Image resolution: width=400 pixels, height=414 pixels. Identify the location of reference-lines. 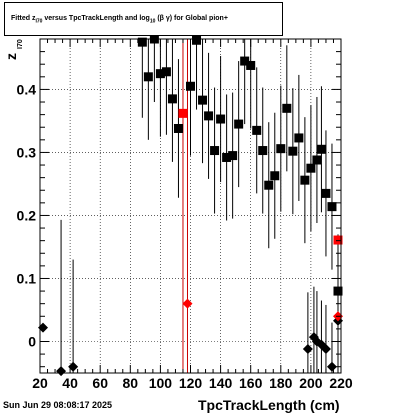
(185, 206).